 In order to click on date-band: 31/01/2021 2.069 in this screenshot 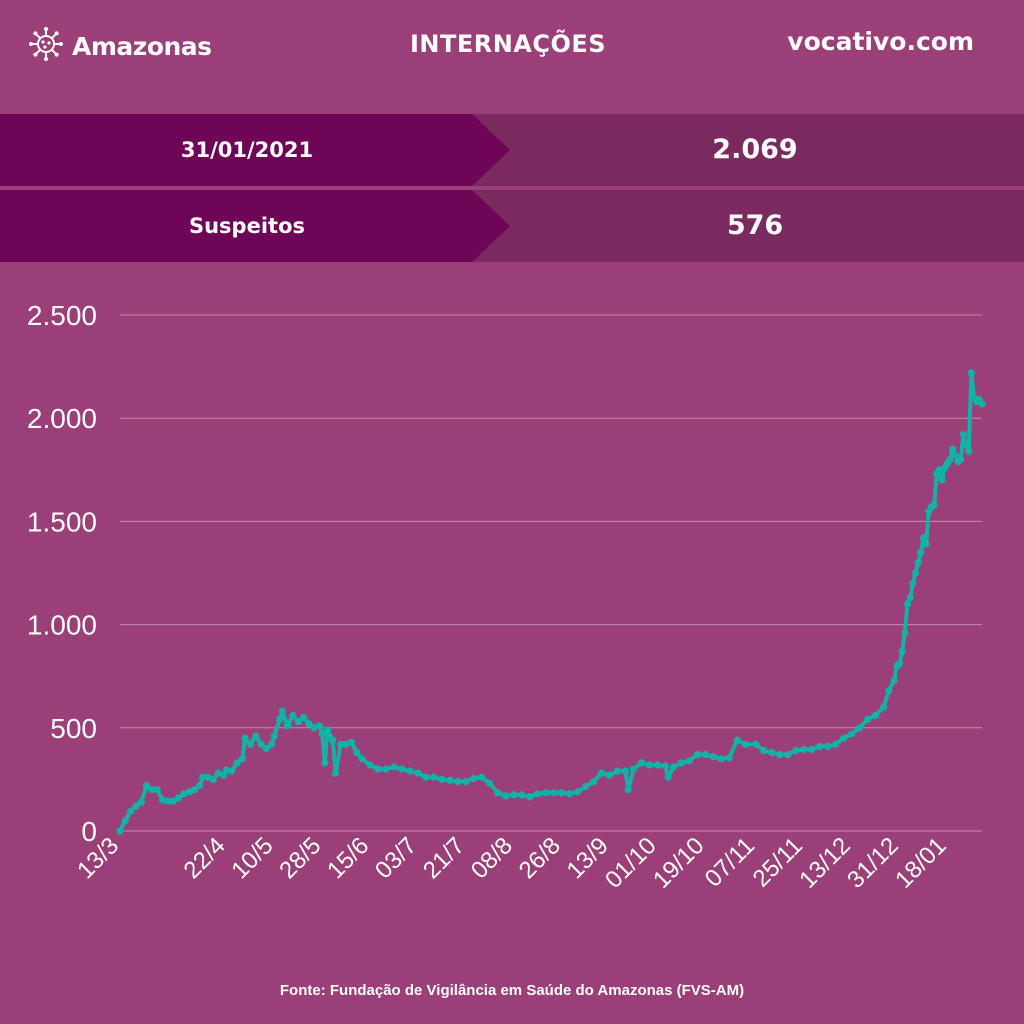, I will do `click(512, 150)`.